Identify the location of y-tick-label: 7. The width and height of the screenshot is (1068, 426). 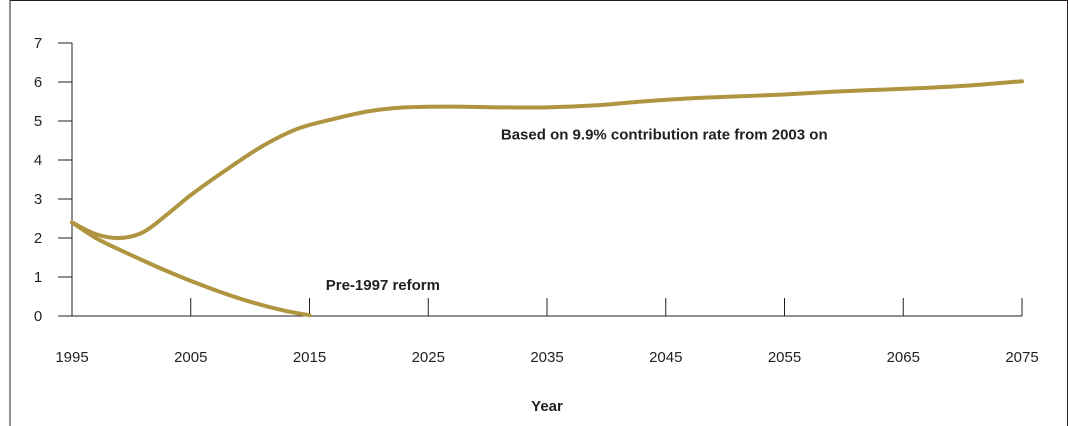
(38, 43).